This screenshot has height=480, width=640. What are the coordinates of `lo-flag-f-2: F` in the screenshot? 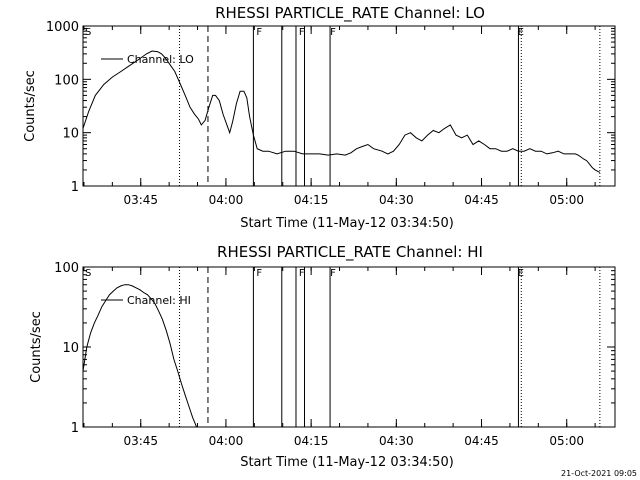 It's located at (302, 32).